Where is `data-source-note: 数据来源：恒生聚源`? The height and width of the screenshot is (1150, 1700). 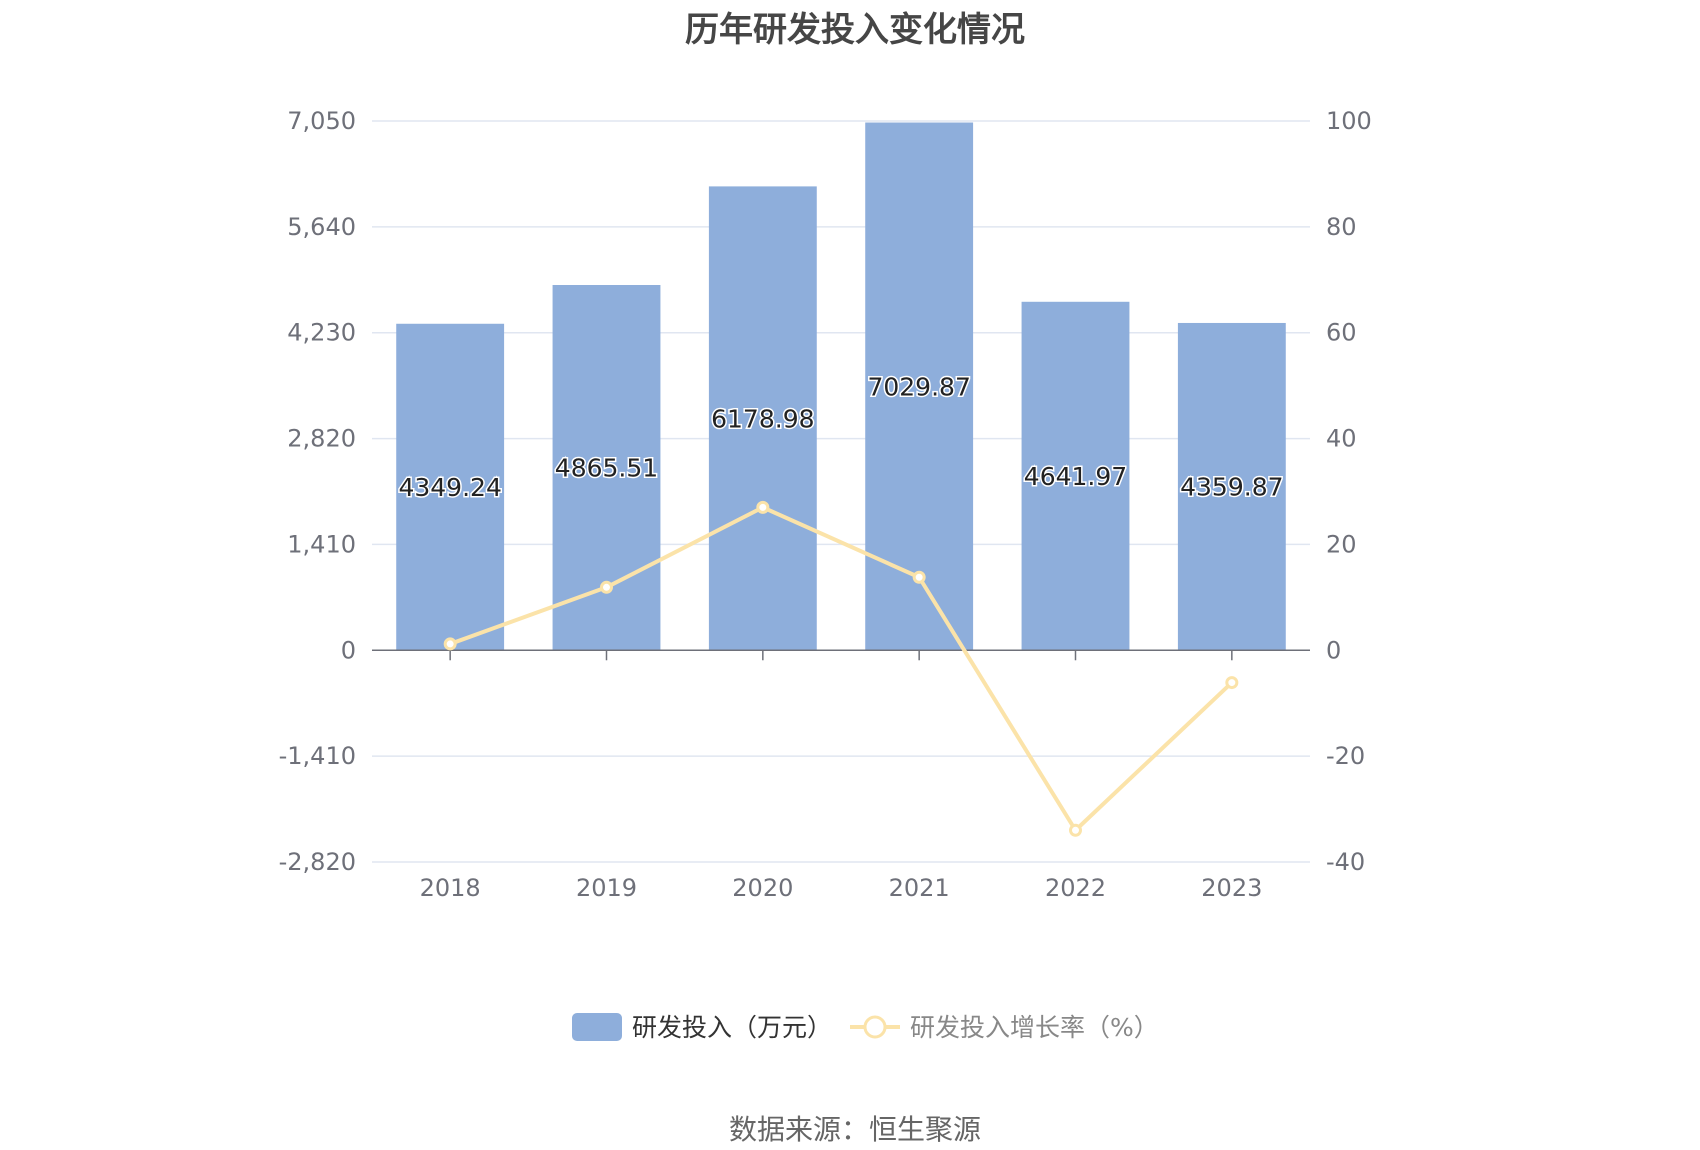 data-source-note: 数据来源：恒生聚源 is located at coordinates (854, 1129).